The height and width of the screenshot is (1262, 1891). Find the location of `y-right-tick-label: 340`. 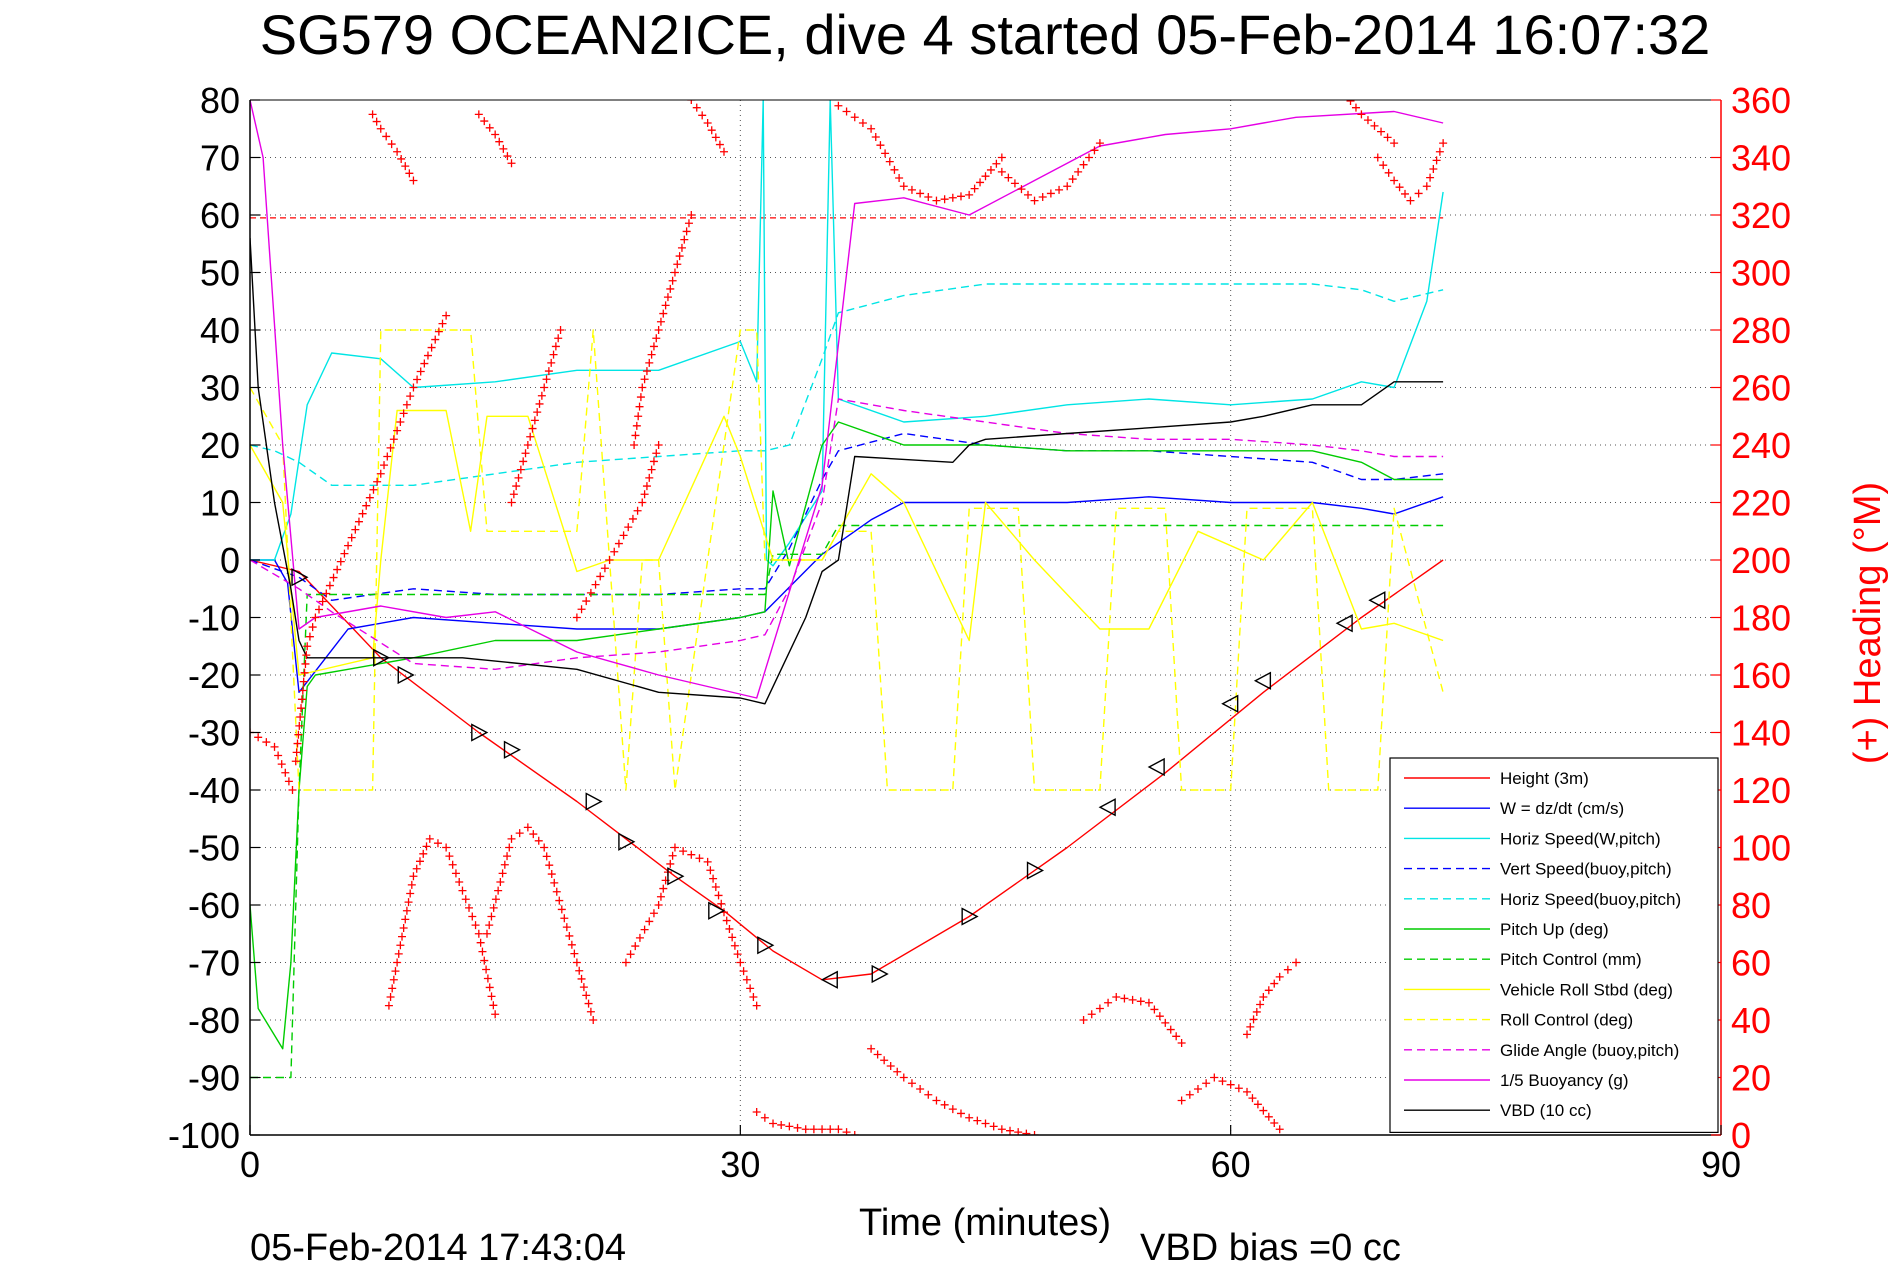

y-right-tick-label: 340 is located at coordinates (1761, 158).